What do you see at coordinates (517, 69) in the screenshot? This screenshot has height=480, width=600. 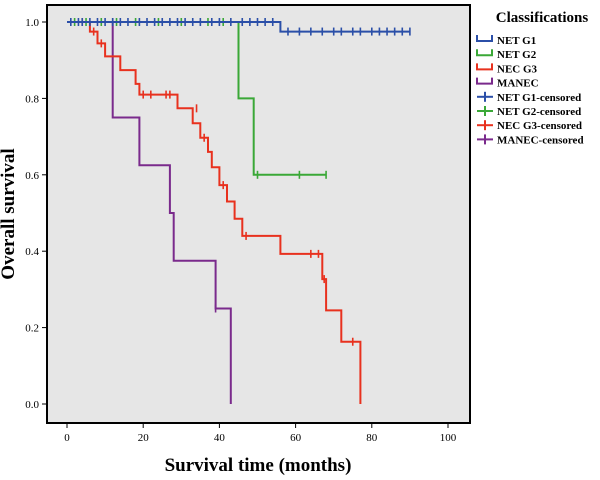 I see `legend-nec-g3-label: NEC G3` at bounding box center [517, 69].